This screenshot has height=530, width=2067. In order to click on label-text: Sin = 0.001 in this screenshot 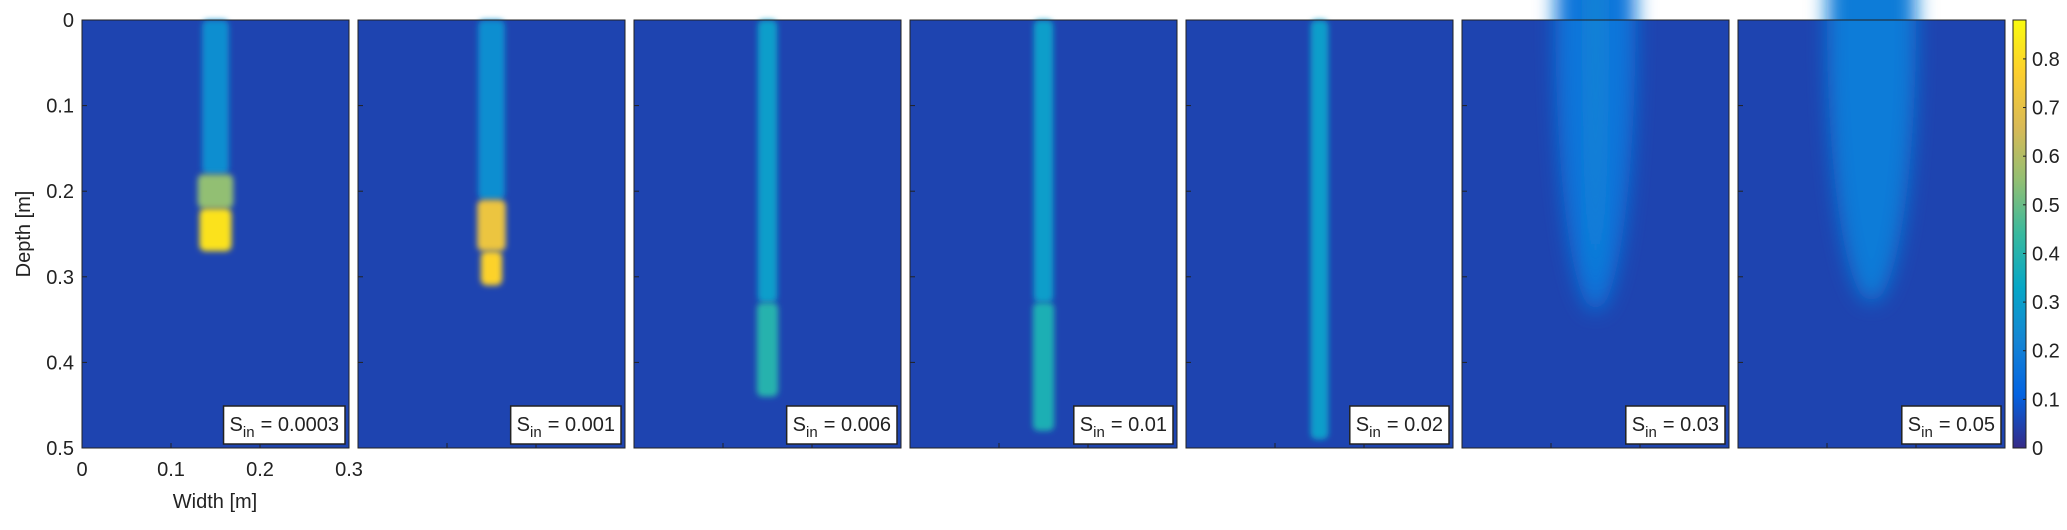, I will do `click(566, 427)`.